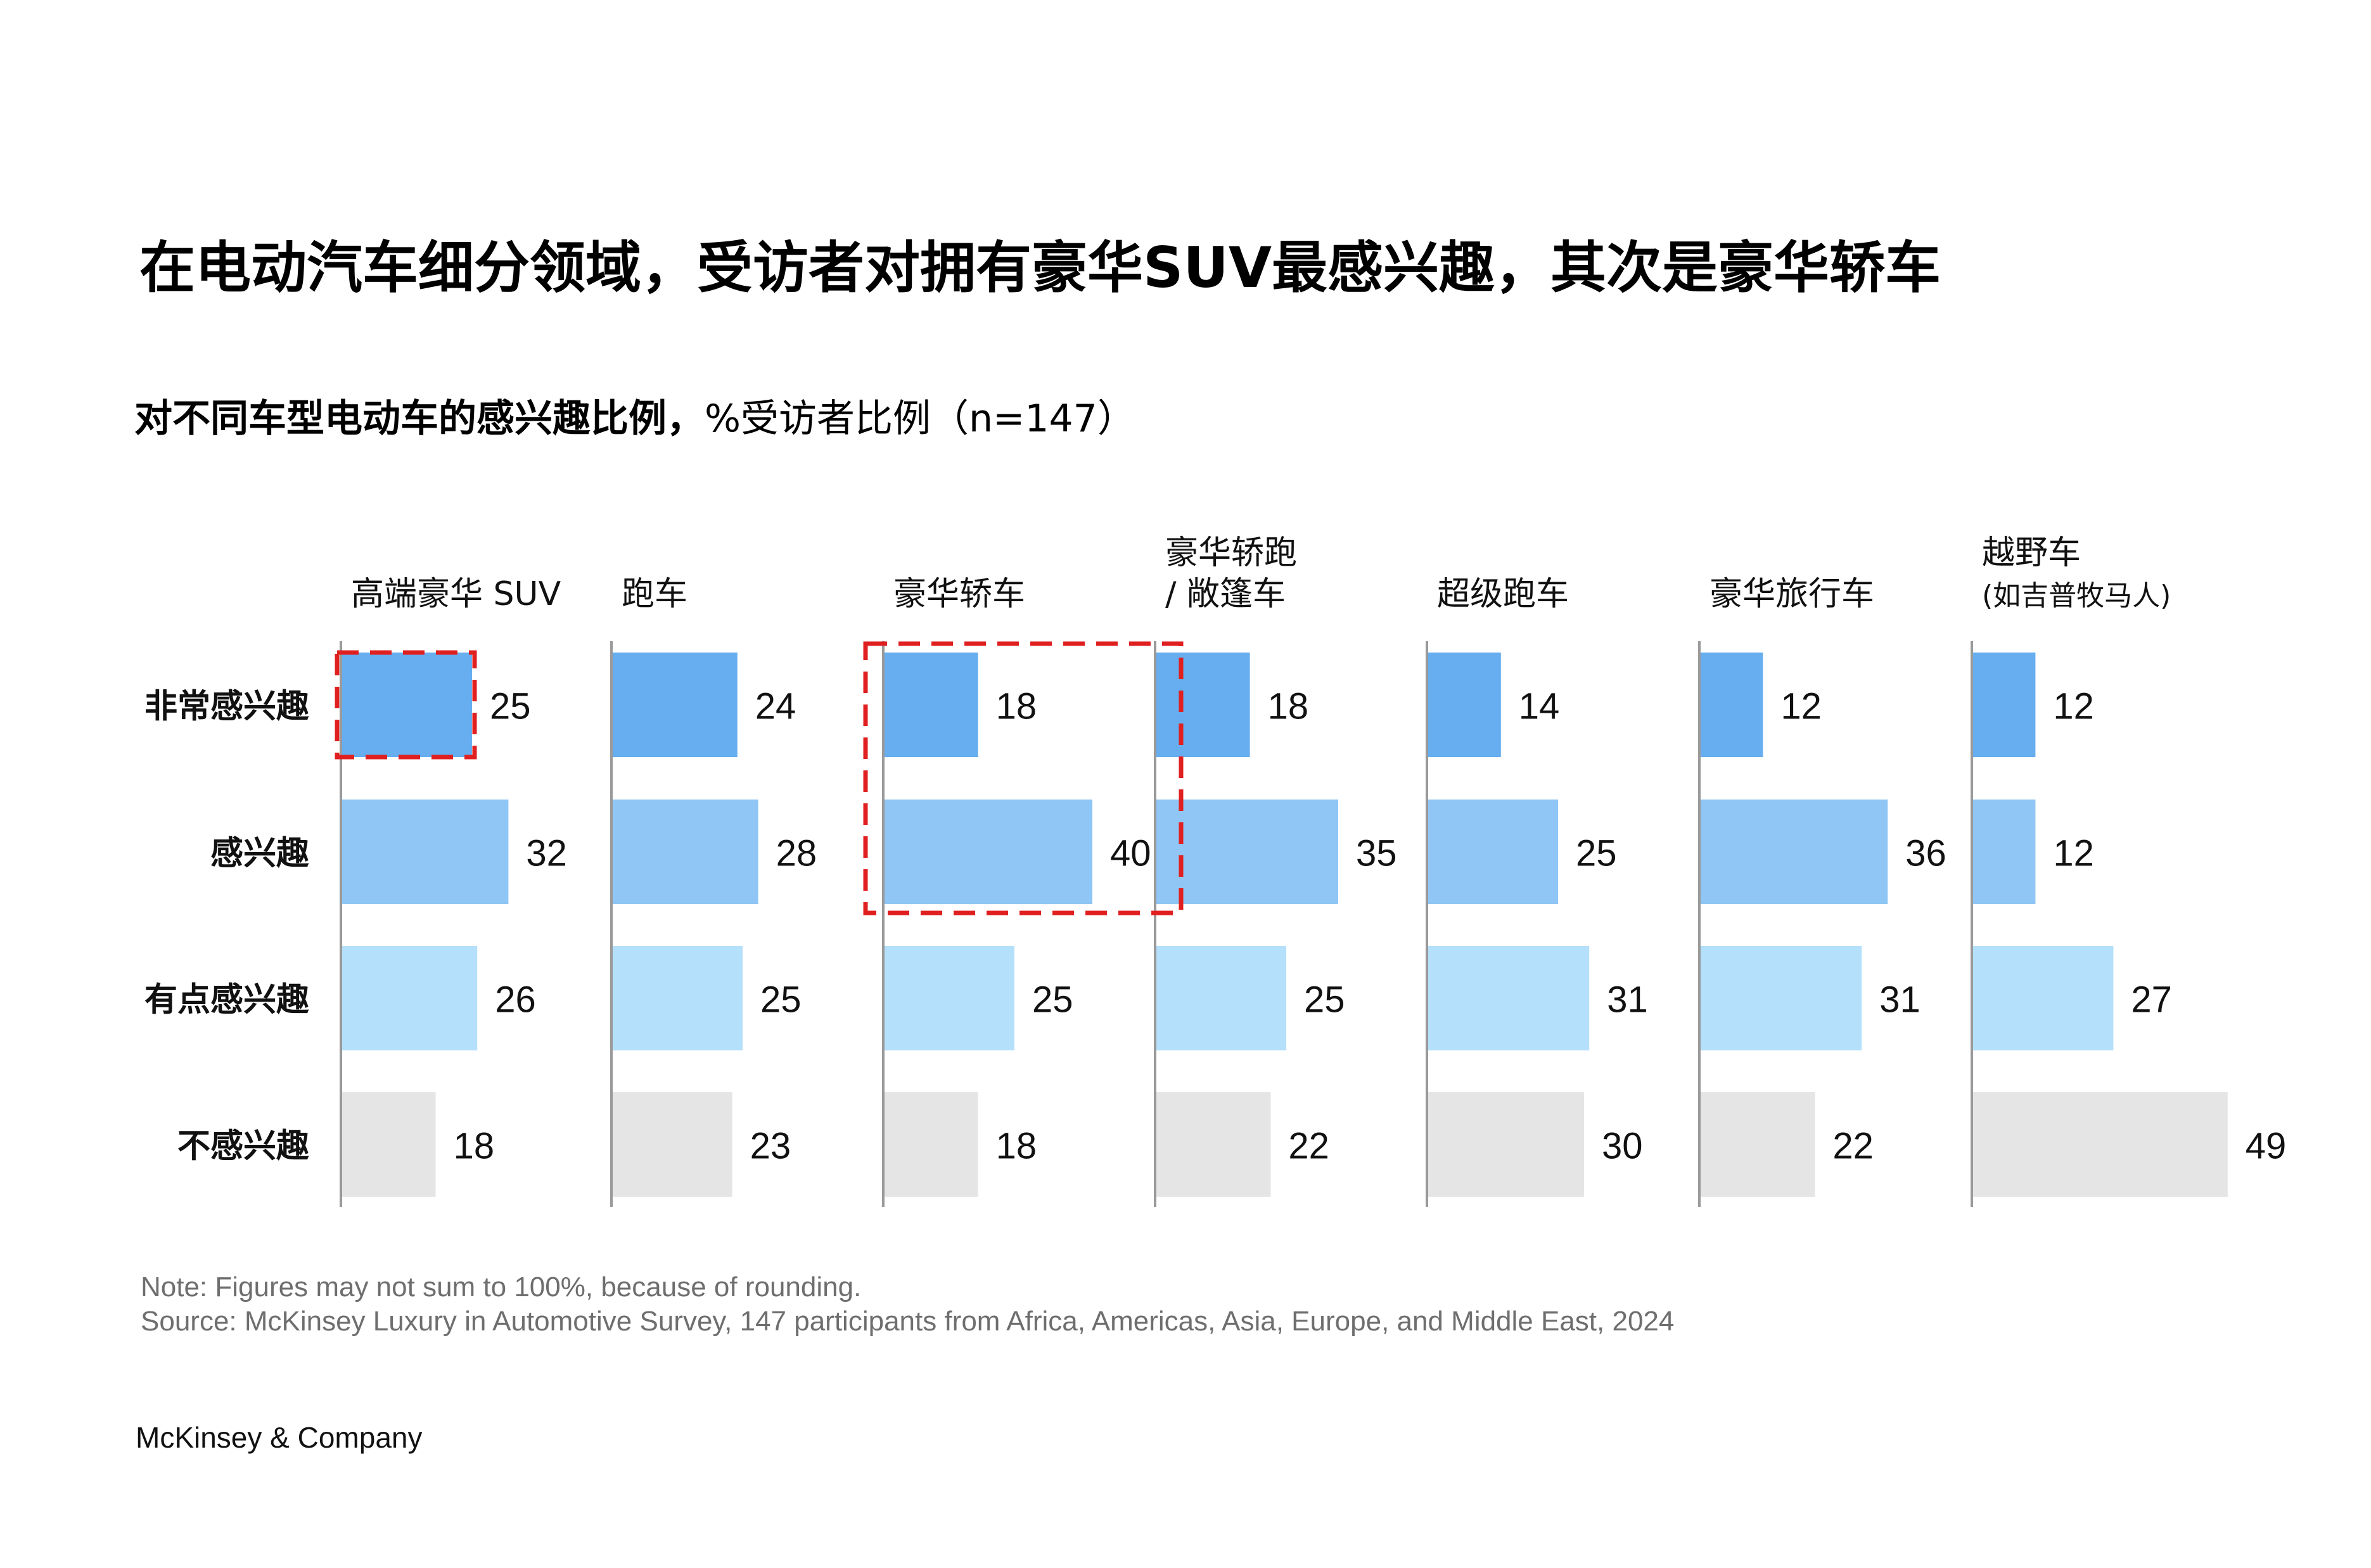 This screenshot has width=2371, height=1568. Describe the element at coordinates (2077, 596) in the screenshot. I see `category-label: (如吉普牧马人)` at that location.